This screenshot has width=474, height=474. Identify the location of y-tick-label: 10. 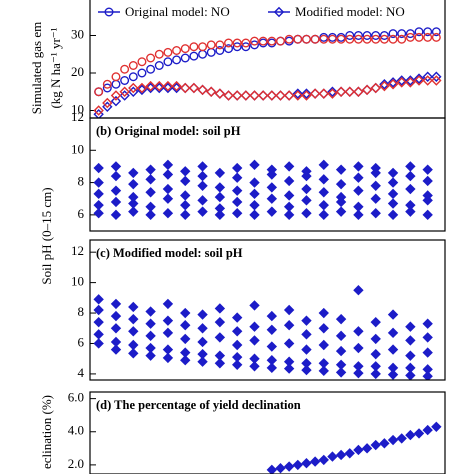
(77, 148).